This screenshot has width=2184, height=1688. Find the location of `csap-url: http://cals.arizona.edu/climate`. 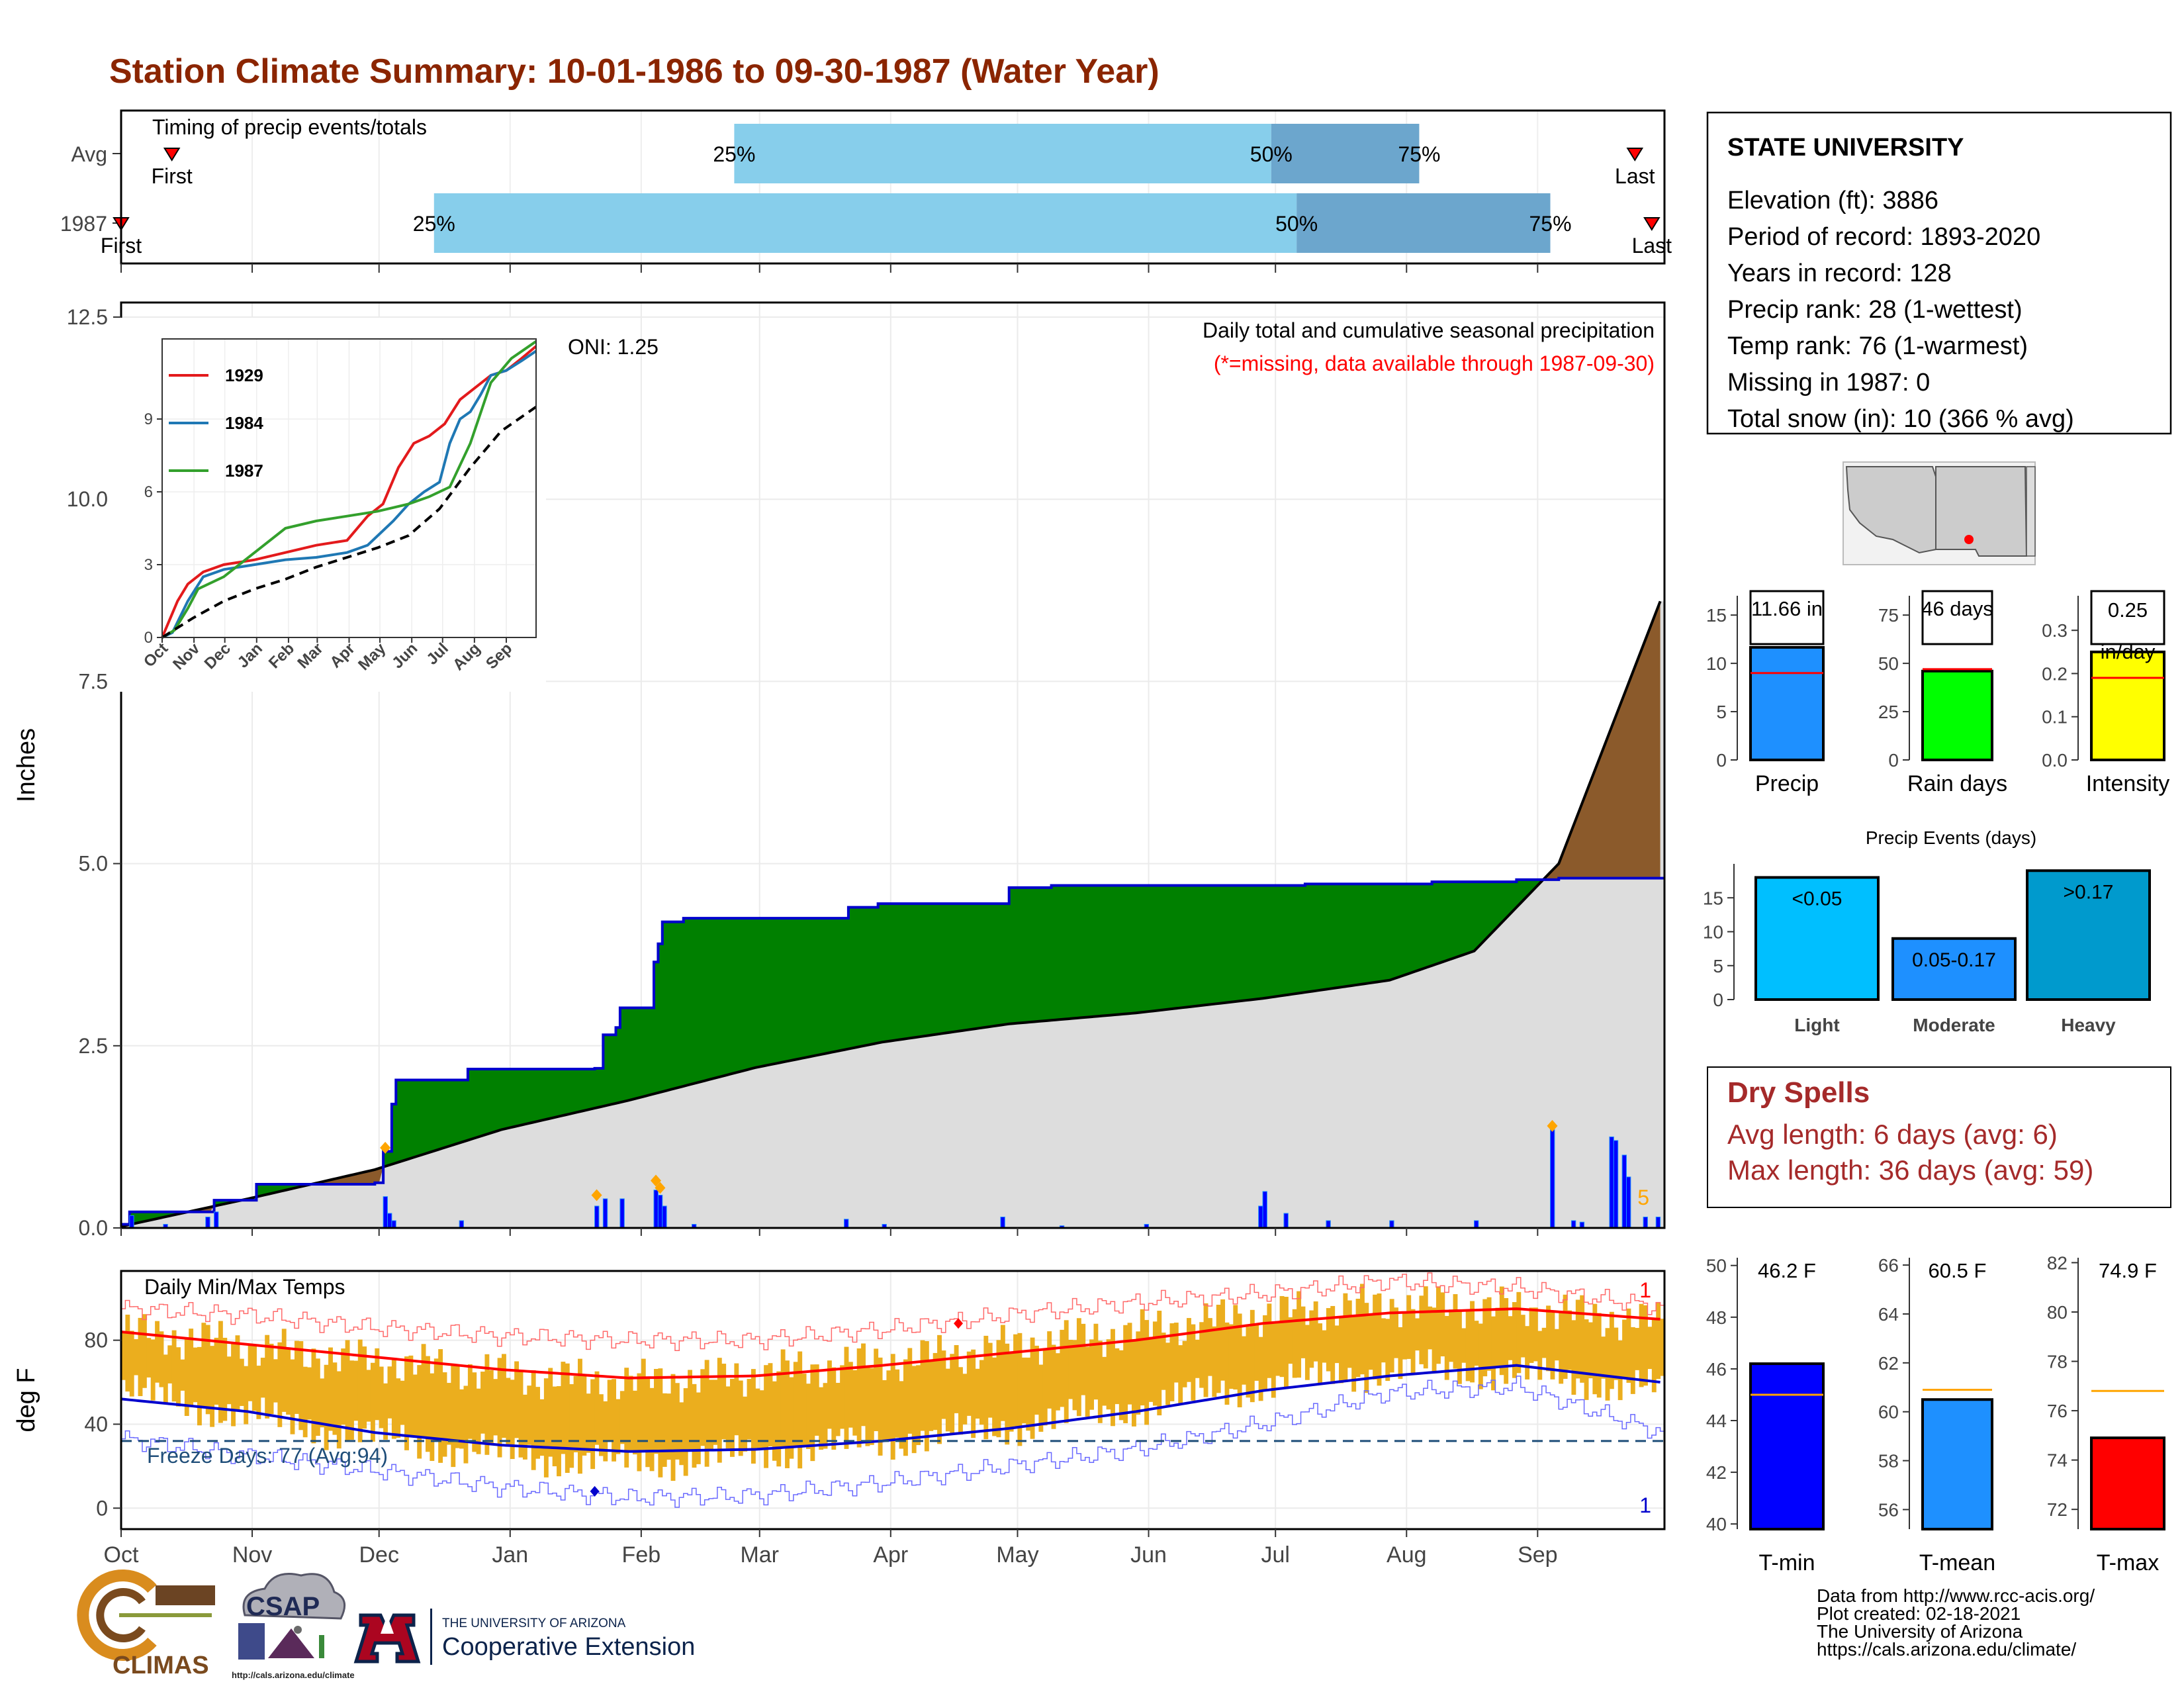

csap-url: http://cals.arizona.edu/climate is located at coordinates (293, 1675).